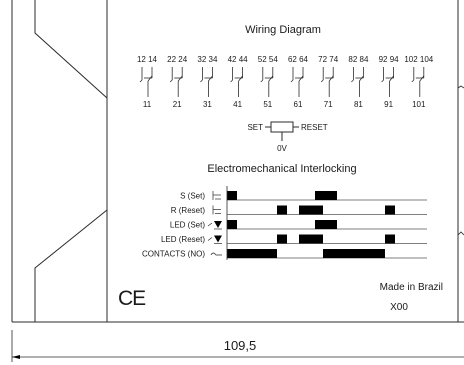  I want to click on side-profile-right, so click(460, 160).